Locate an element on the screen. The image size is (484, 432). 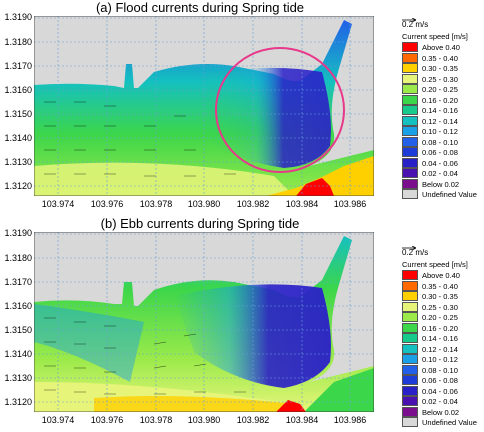
legend-entry: 0.10 - 0.12 is located at coordinates (442, 359).